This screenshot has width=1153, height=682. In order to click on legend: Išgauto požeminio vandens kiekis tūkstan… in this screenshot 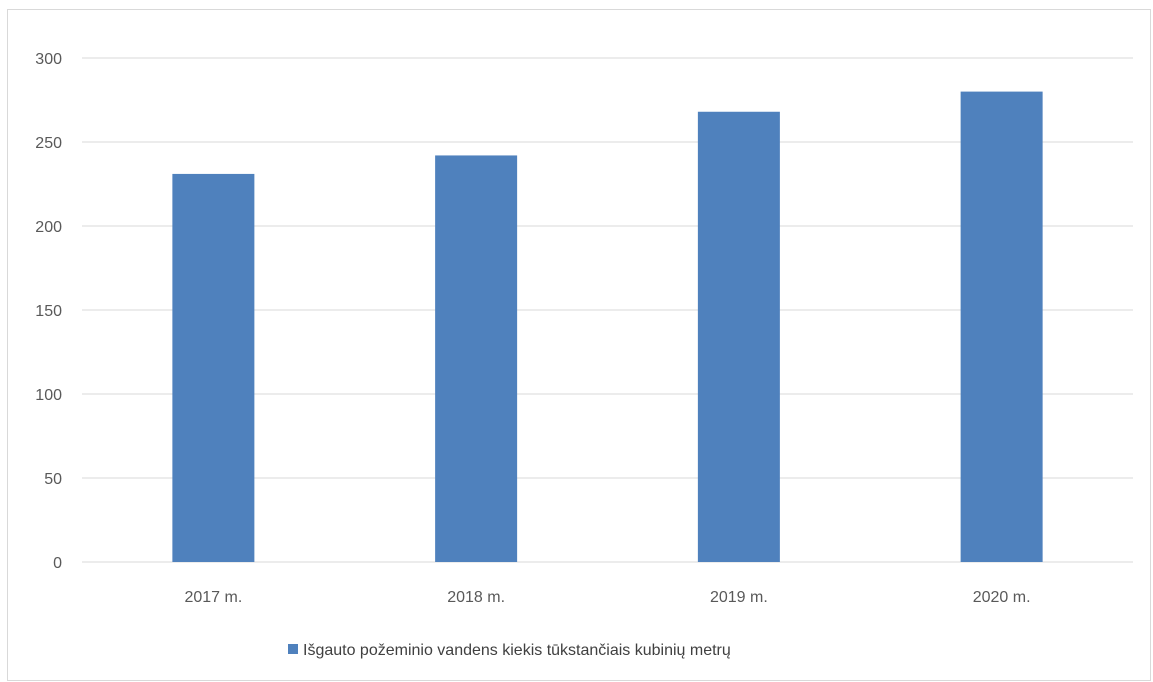, I will do `click(509, 650)`.